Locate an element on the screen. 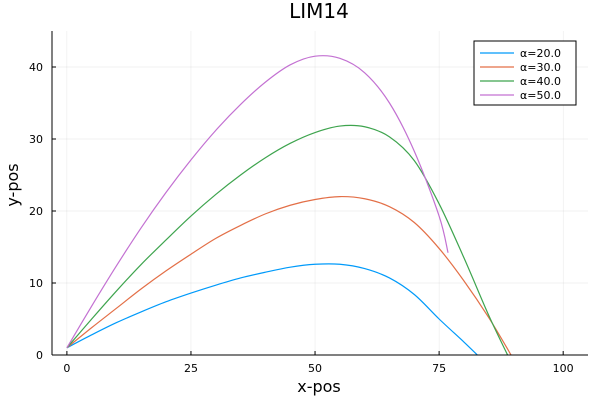 This screenshot has height=400, width=600. legend-box is located at coordinates (525, 73).